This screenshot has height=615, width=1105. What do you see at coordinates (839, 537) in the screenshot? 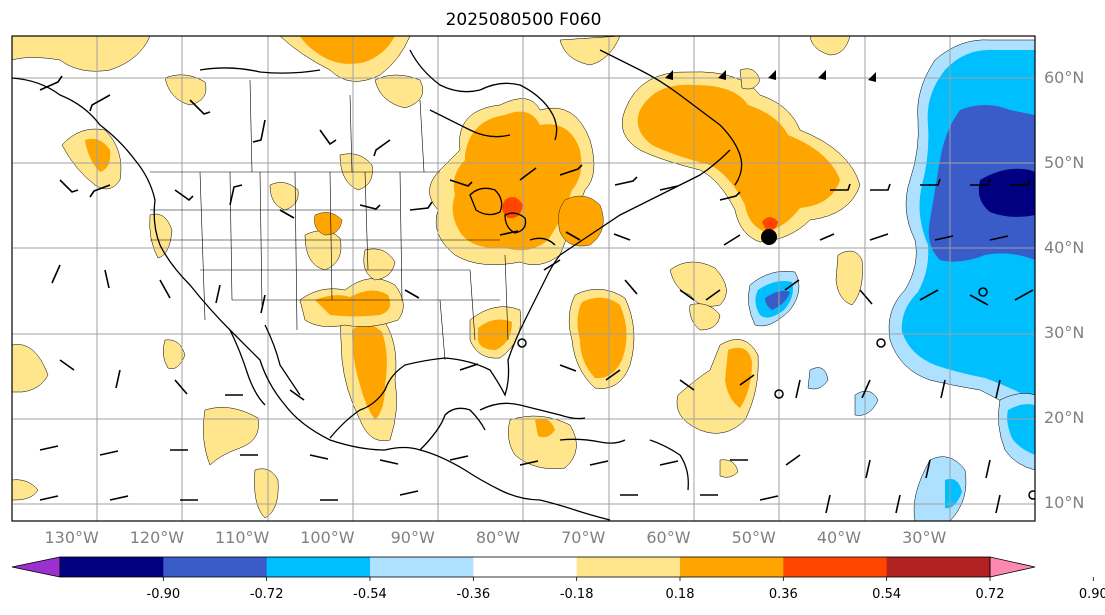
I see `lon-label: 40°W` at bounding box center [839, 537].